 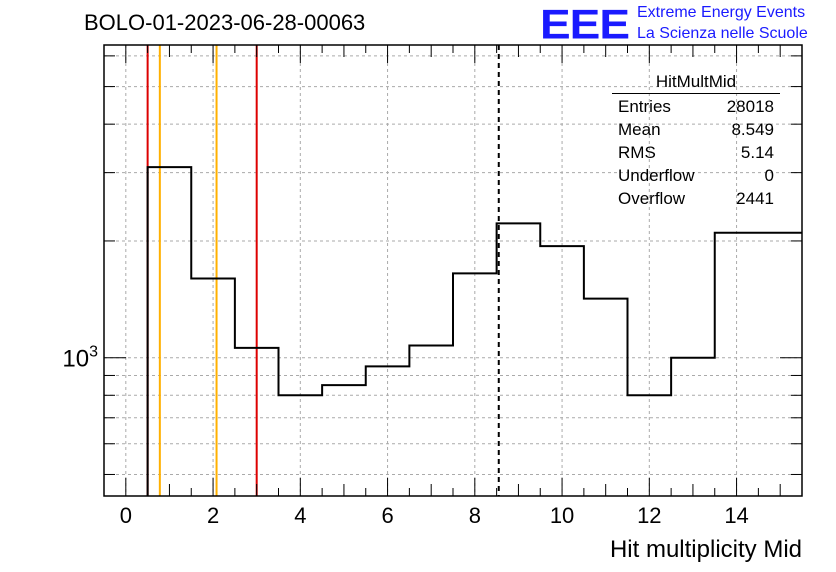 What do you see at coordinates (769, 175) in the screenshot?
I see `stats-value: 0` at bounding box center [769, 175].